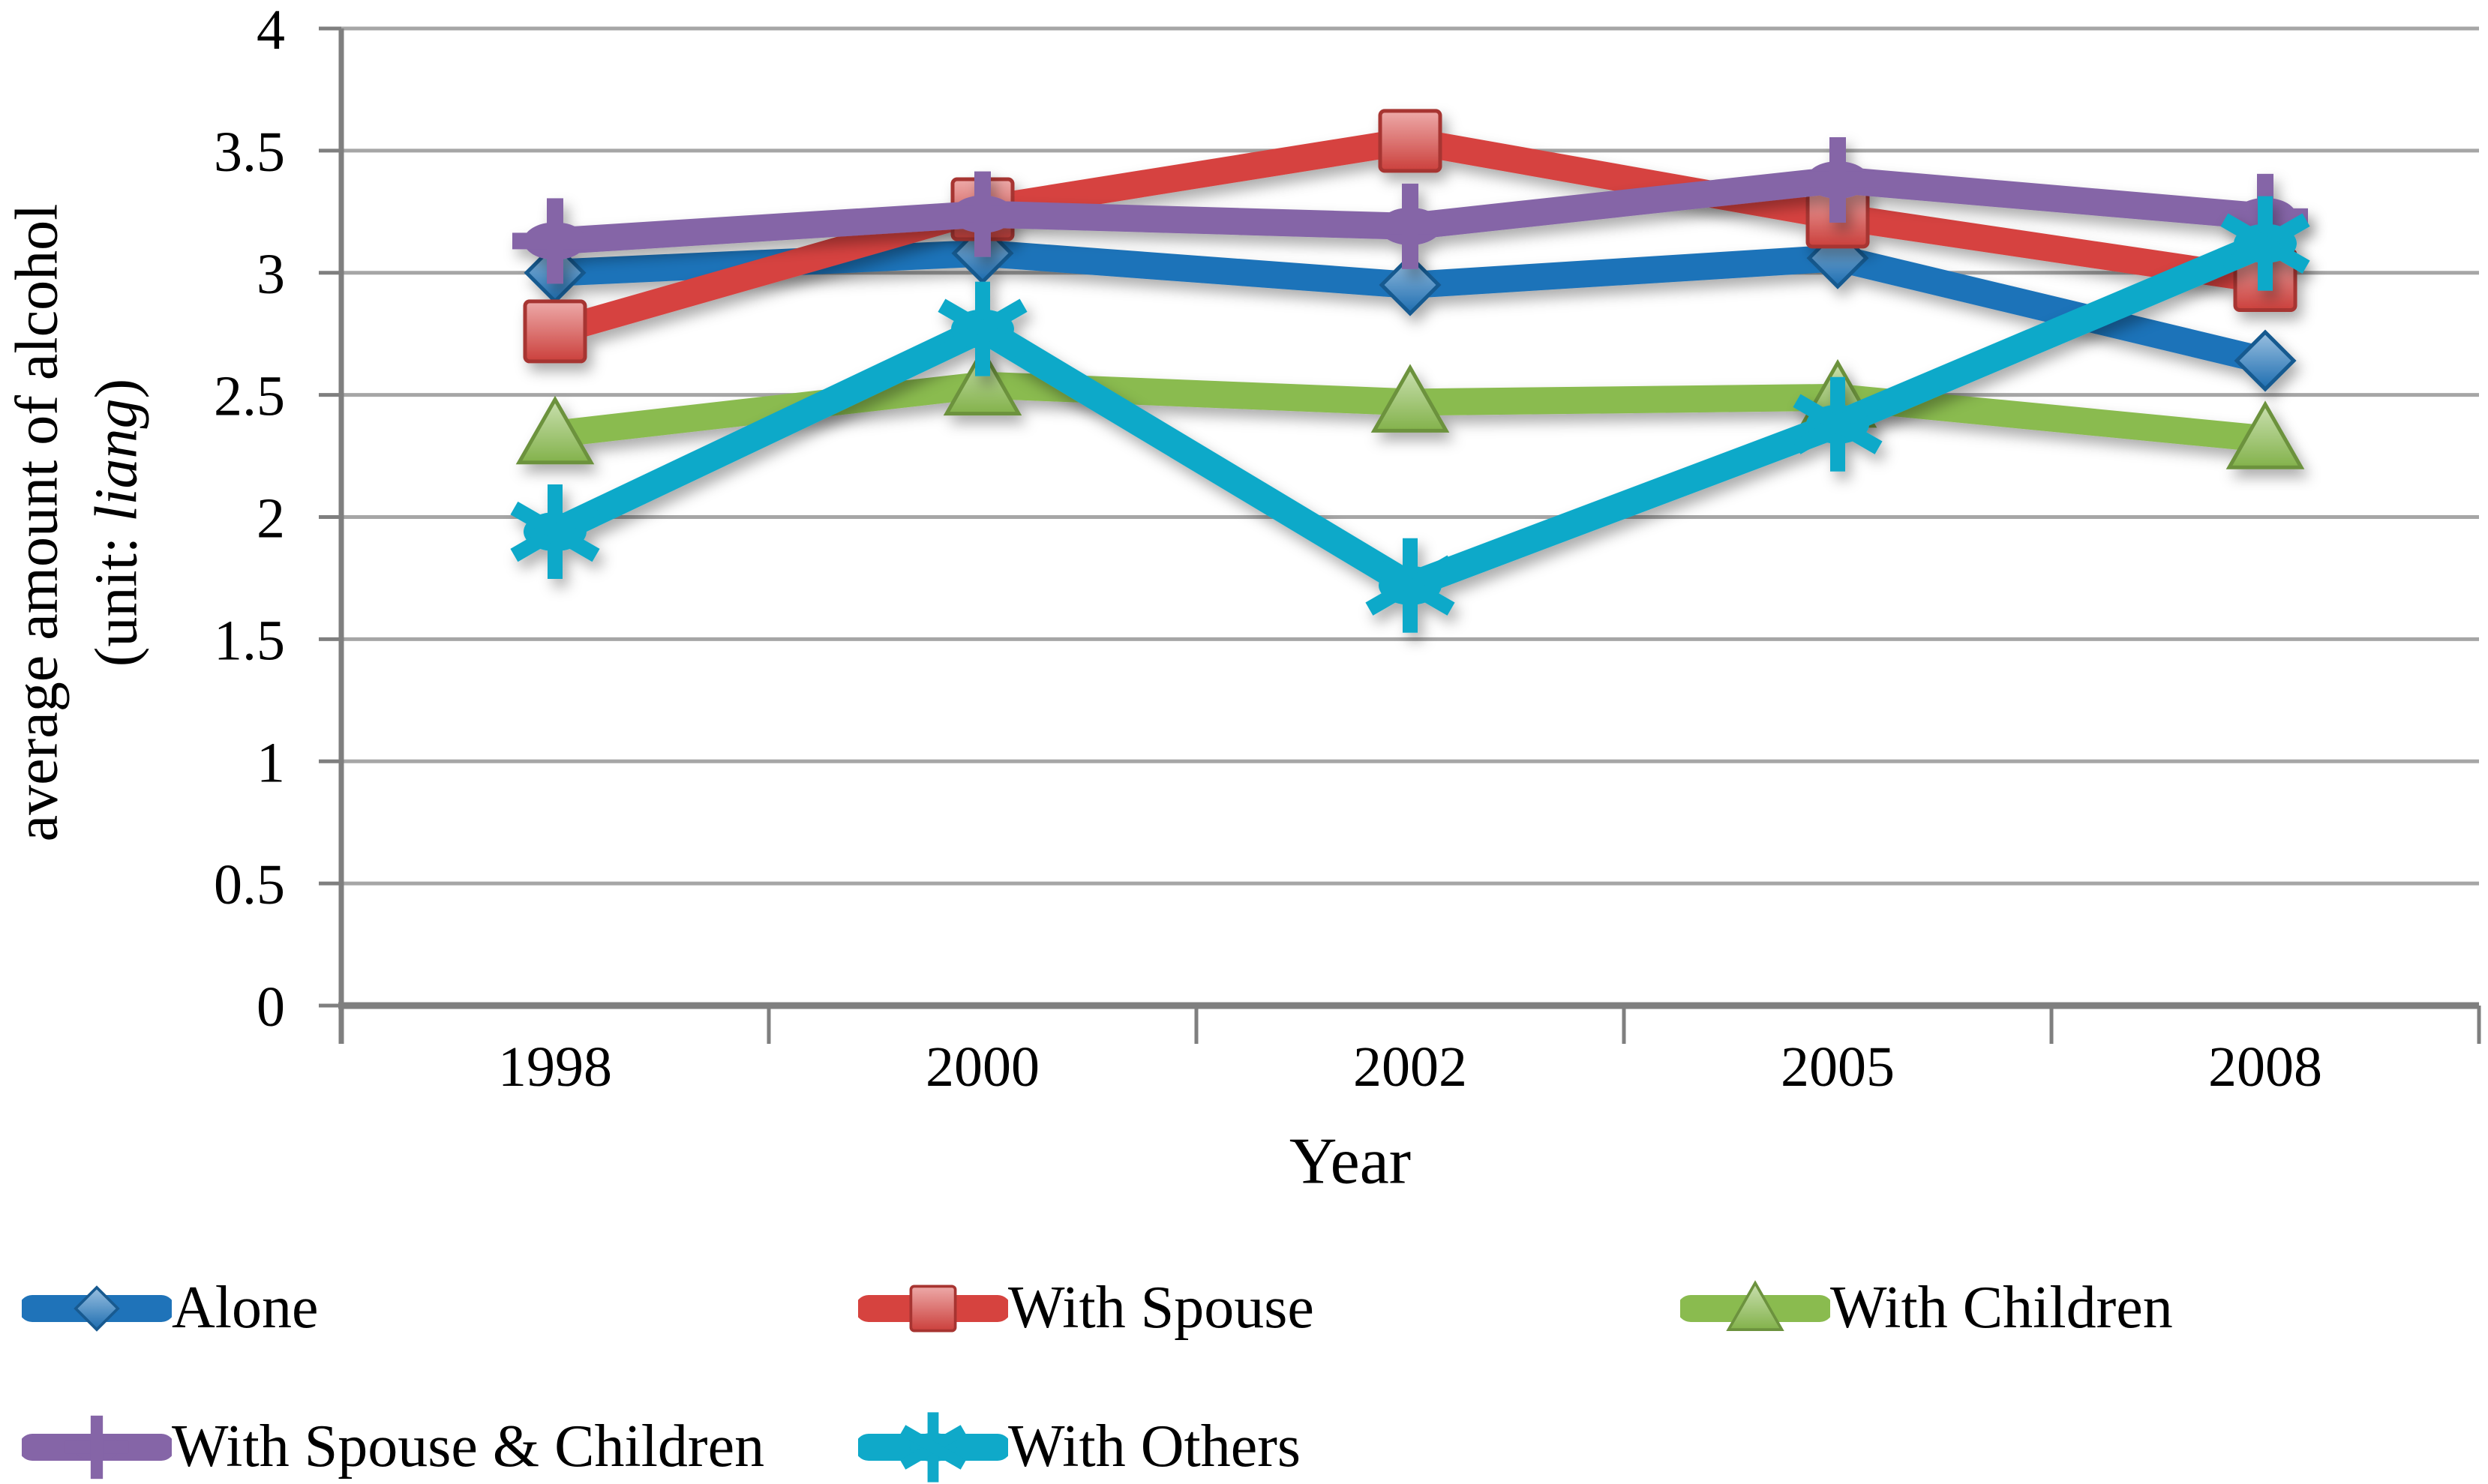 This screenshot has height=1484, width=2488. I want to click on series-with-spouse-children, so click(1410, 210).